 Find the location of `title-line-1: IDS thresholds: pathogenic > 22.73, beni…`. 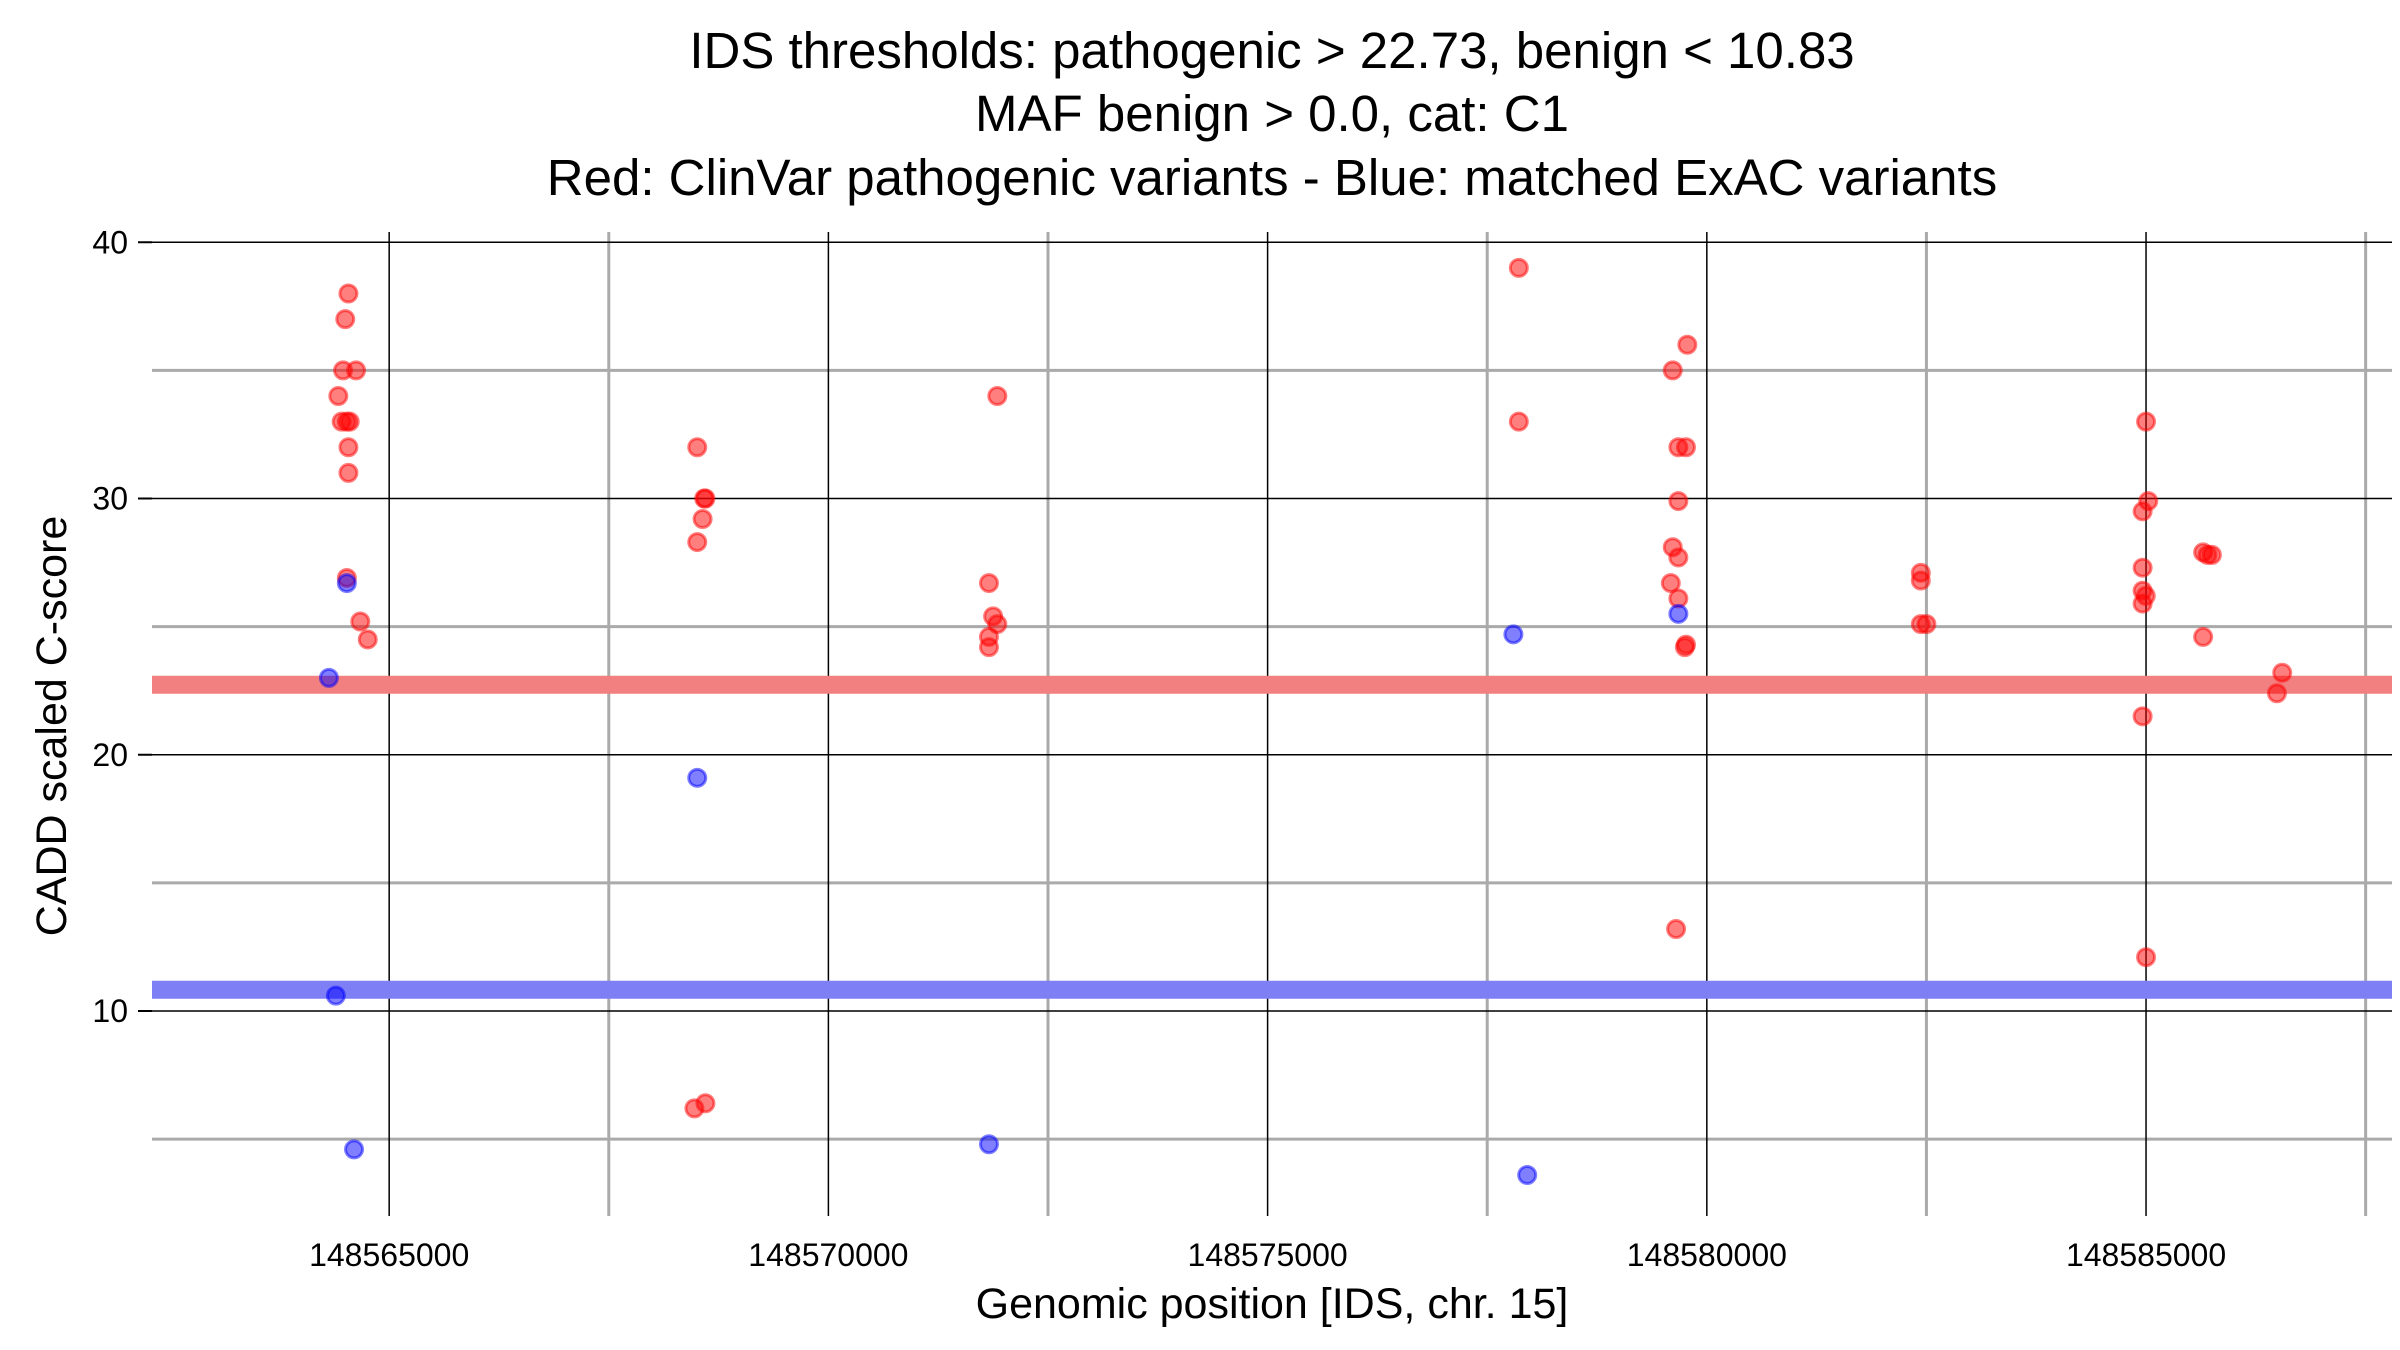

title-line-1: IDS thresholds: pathogenic > 22.73, beni… is located at coordinates (1271, 50).